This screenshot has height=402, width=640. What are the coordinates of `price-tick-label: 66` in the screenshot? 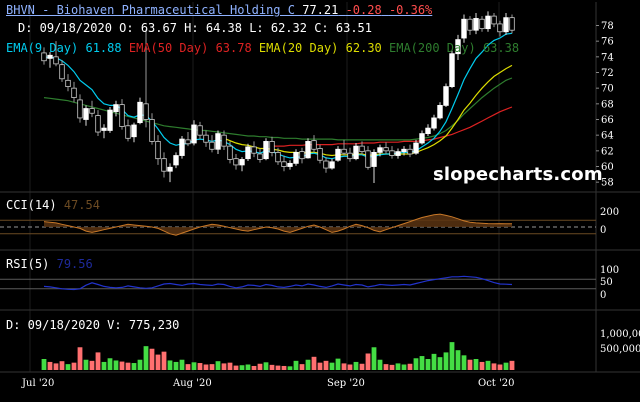 It's located at (607, 120).